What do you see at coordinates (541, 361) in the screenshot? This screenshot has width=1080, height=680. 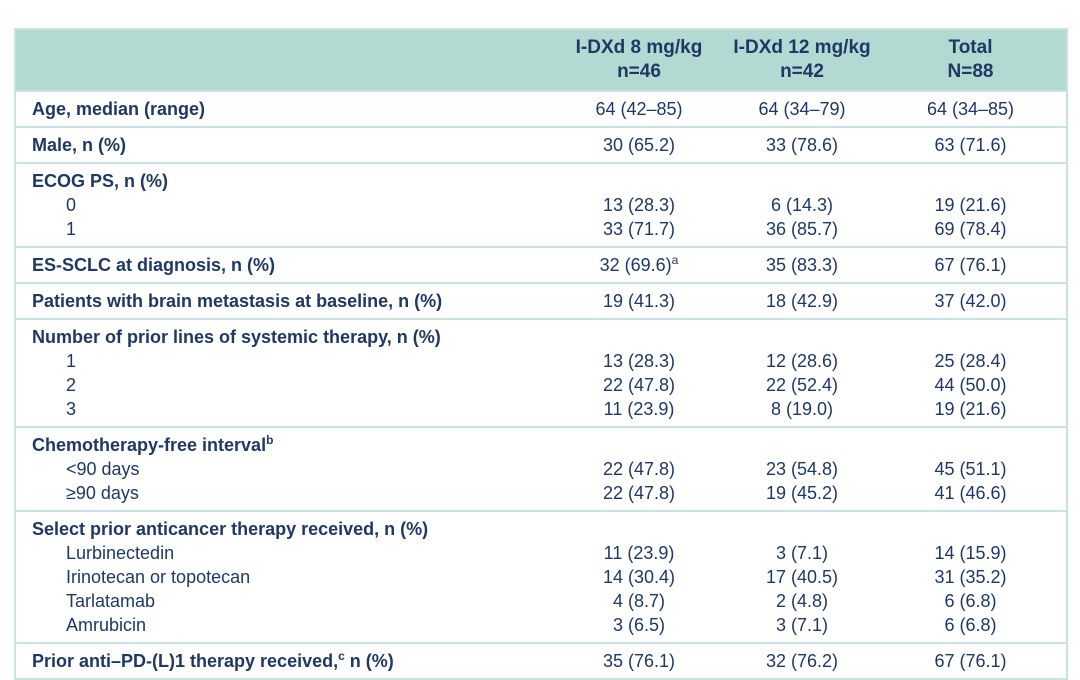 I see `table-row: 1 13 (28.3) 12 (28.6) 25 (28.4)` at bounding box center [541, 361].